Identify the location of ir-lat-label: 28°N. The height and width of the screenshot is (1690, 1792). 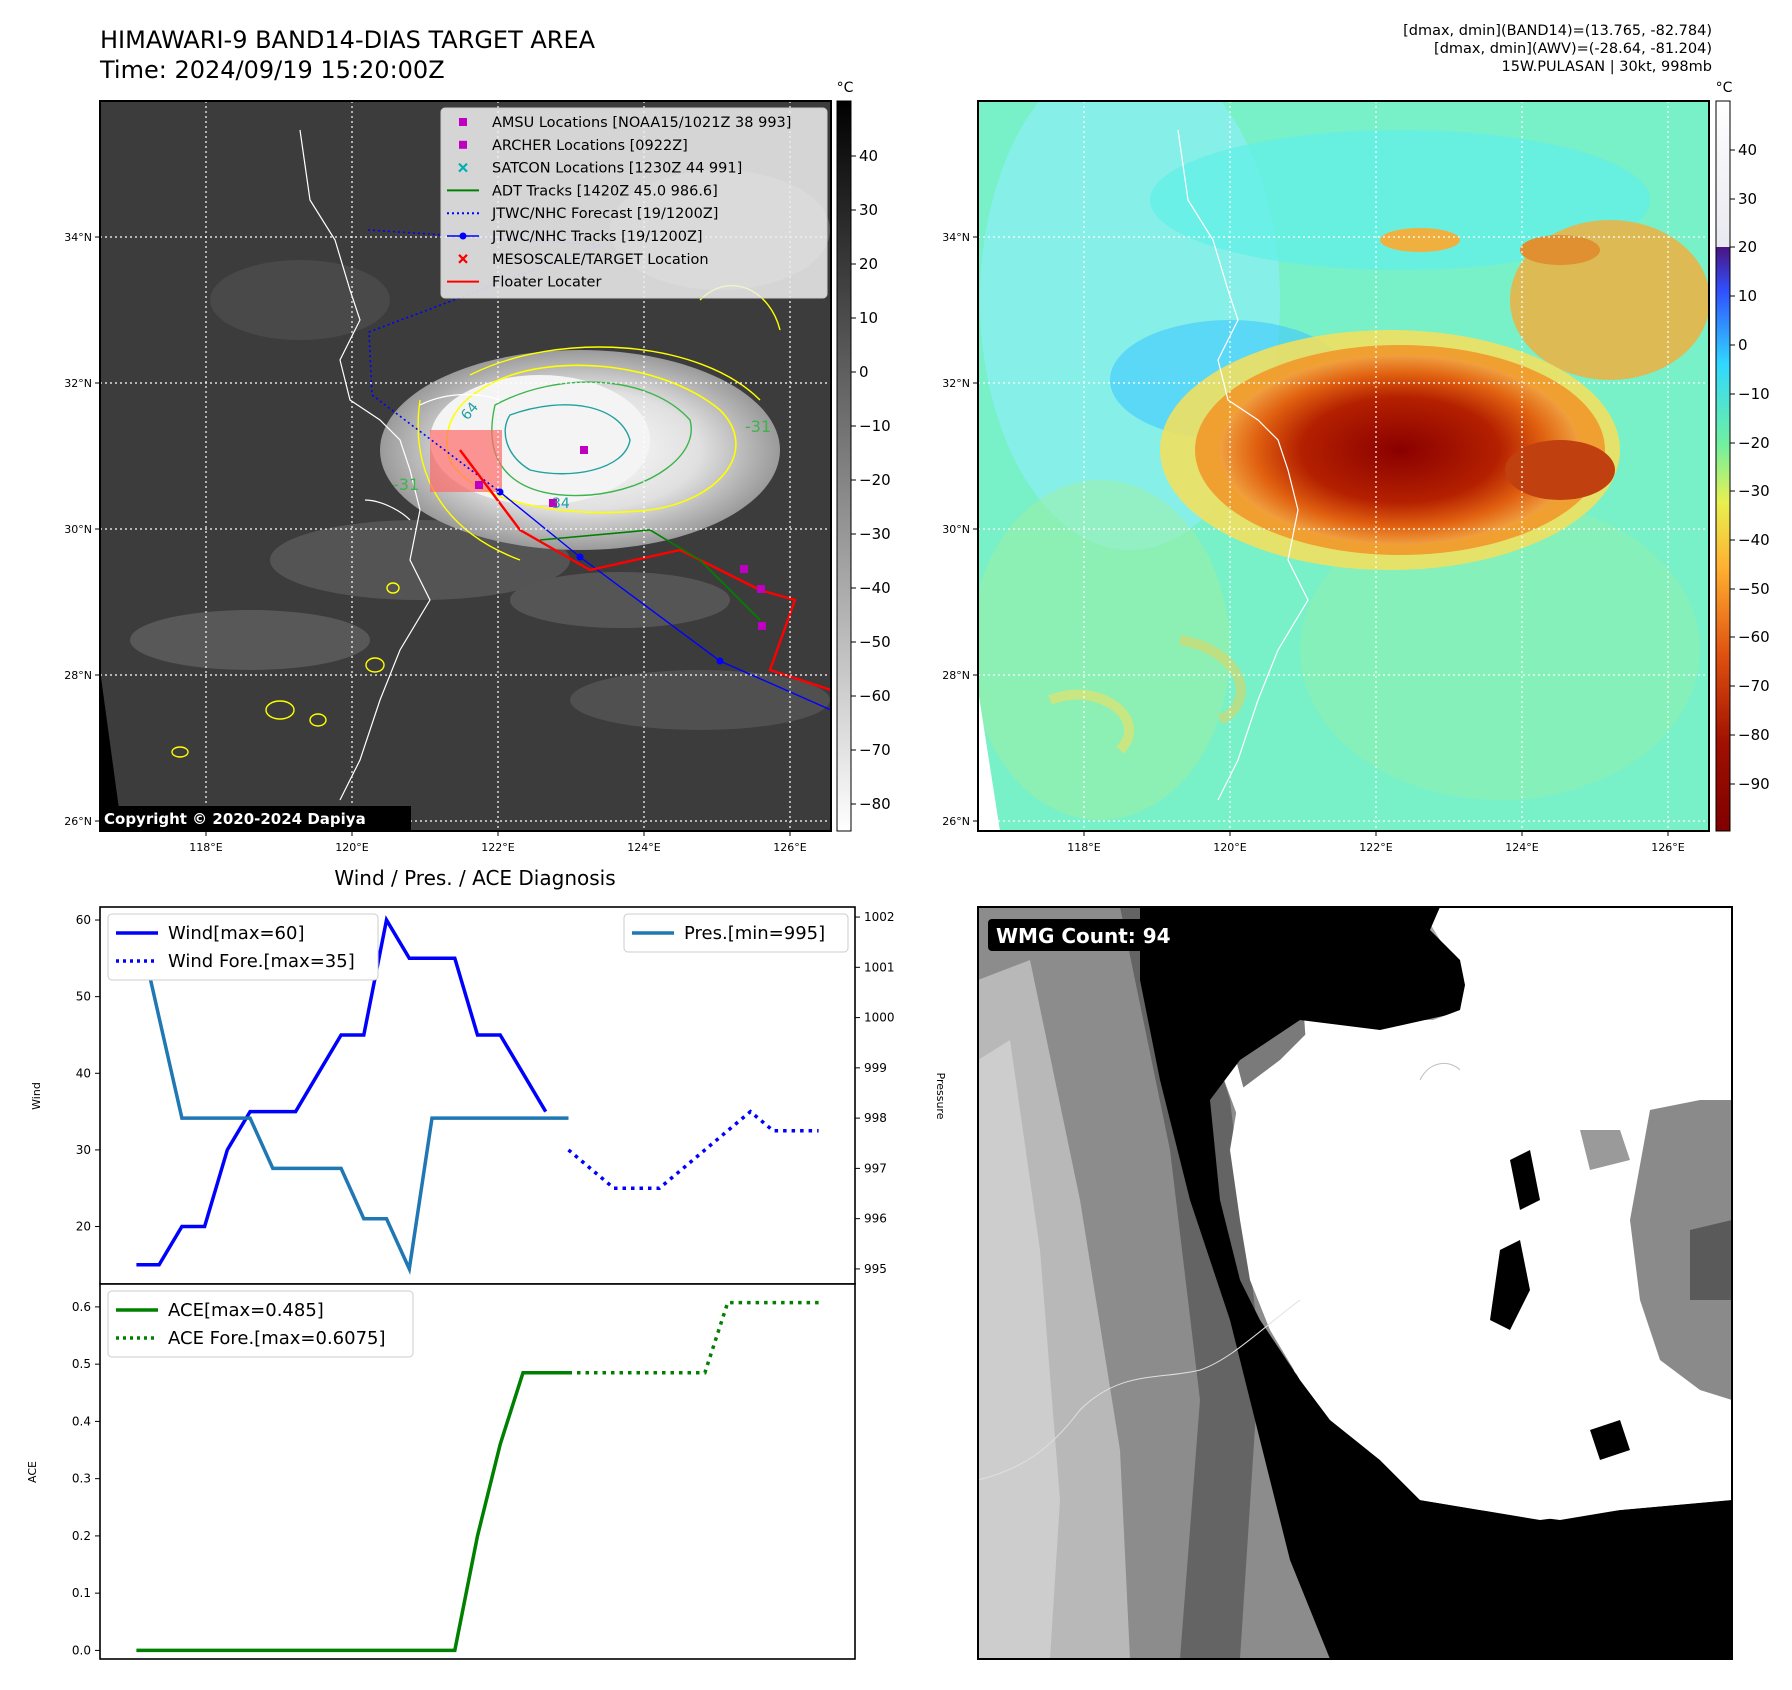
(78, 675).